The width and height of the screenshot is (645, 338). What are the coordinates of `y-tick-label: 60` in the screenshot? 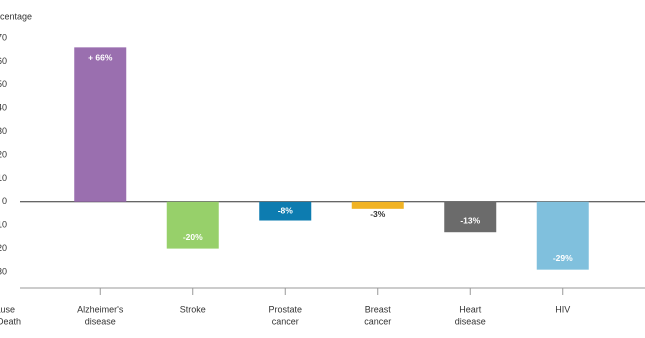 It's located at (3, 61).